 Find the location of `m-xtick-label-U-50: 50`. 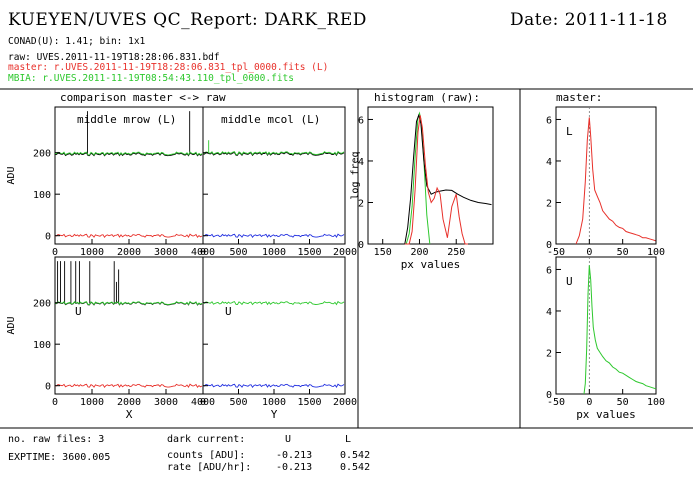

m-xtick-label-U-50: 50 is located at coordinates (623, 402).